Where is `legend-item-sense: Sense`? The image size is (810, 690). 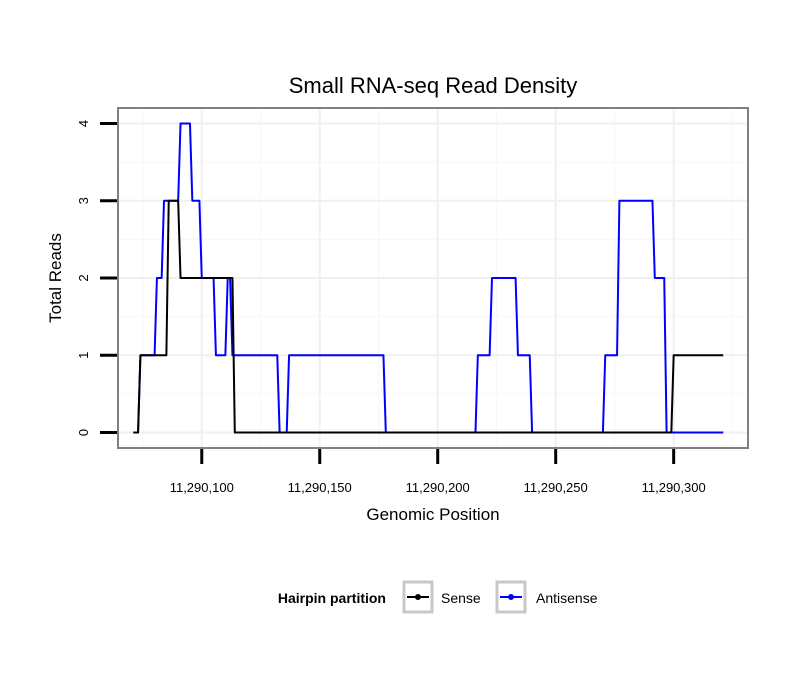 legend-item-sense: Sense is located at coordinates (441, 597).